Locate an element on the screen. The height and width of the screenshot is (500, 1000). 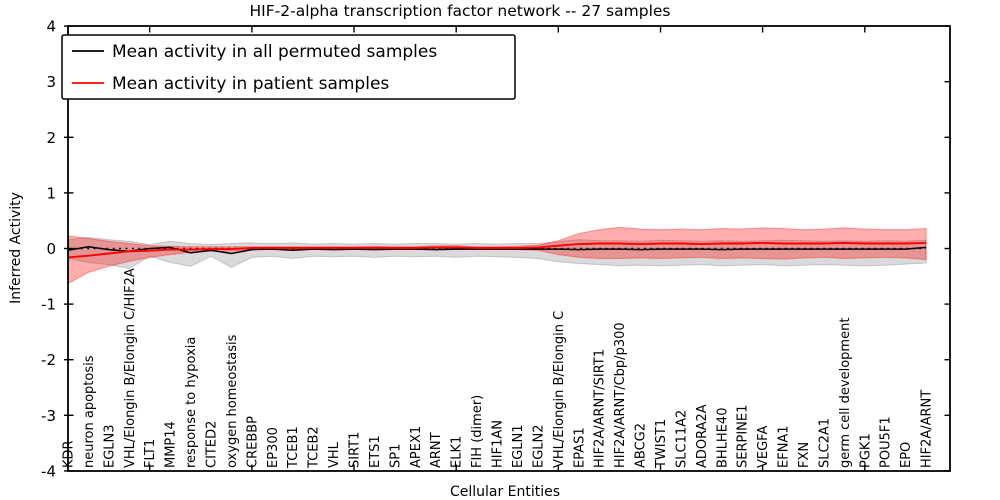
x-axis-title: Cellular Entities is located at coordinates (505, 492).